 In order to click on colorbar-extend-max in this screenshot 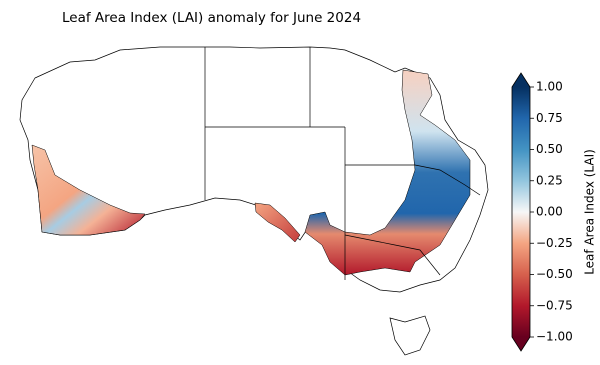, I will do `click(521, 80)`.